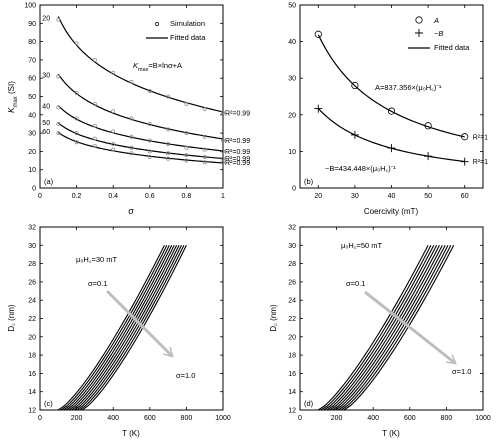  Describe the element at coordinates (483, 418) in the screenshot. I see `panel-d-xtick-label: 1000` at that location.